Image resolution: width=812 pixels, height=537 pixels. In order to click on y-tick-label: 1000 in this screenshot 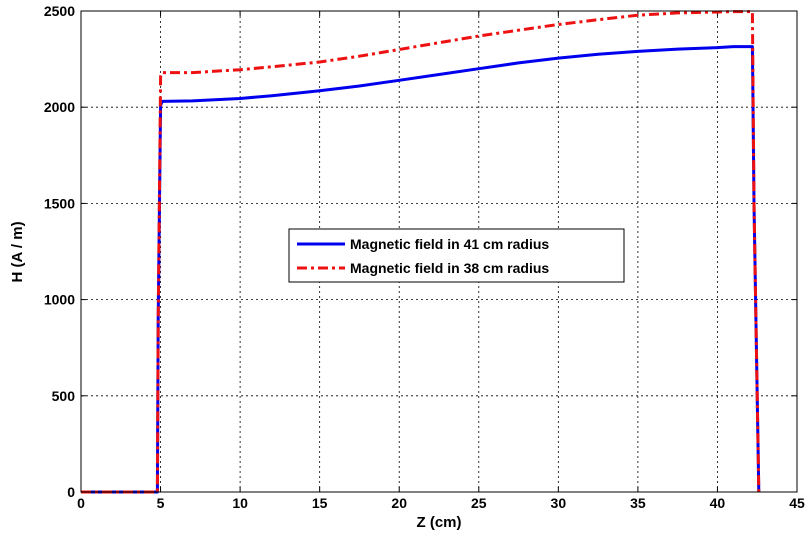, I will do `click(59, 300)`.